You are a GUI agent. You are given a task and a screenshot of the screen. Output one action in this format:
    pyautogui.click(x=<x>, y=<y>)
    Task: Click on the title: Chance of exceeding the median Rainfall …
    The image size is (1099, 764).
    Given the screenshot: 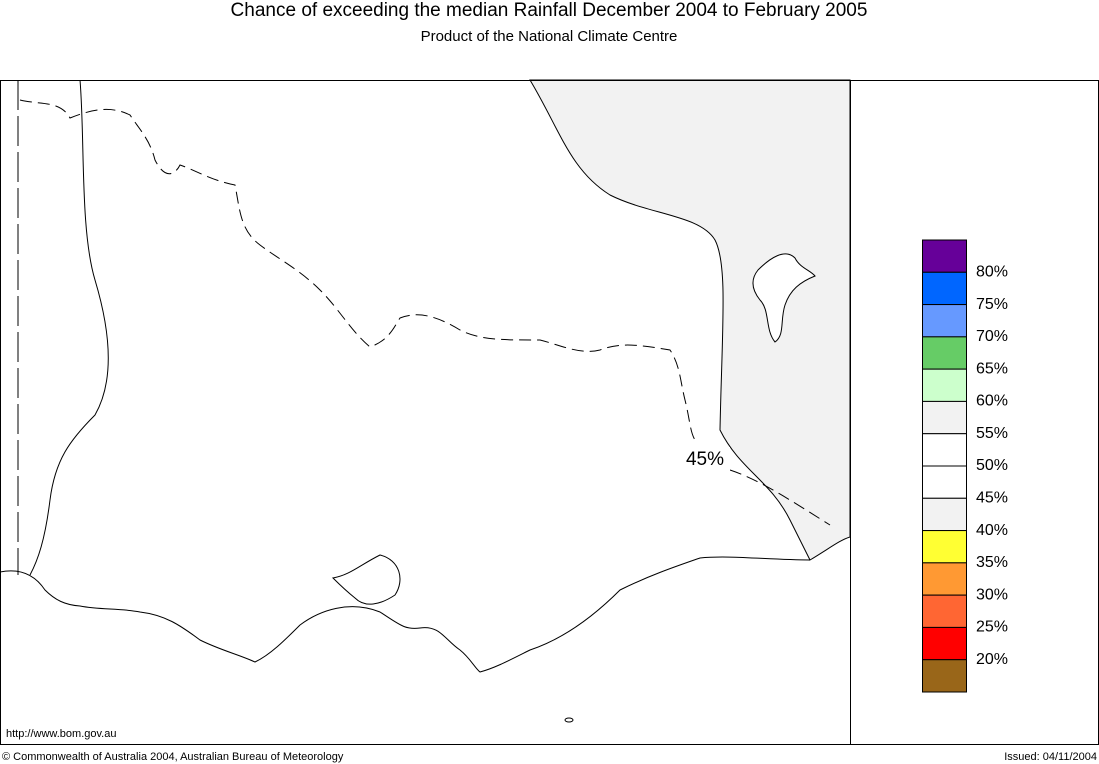 What is the action you would take?
    pyautogui.click(x=549, y=10)
    